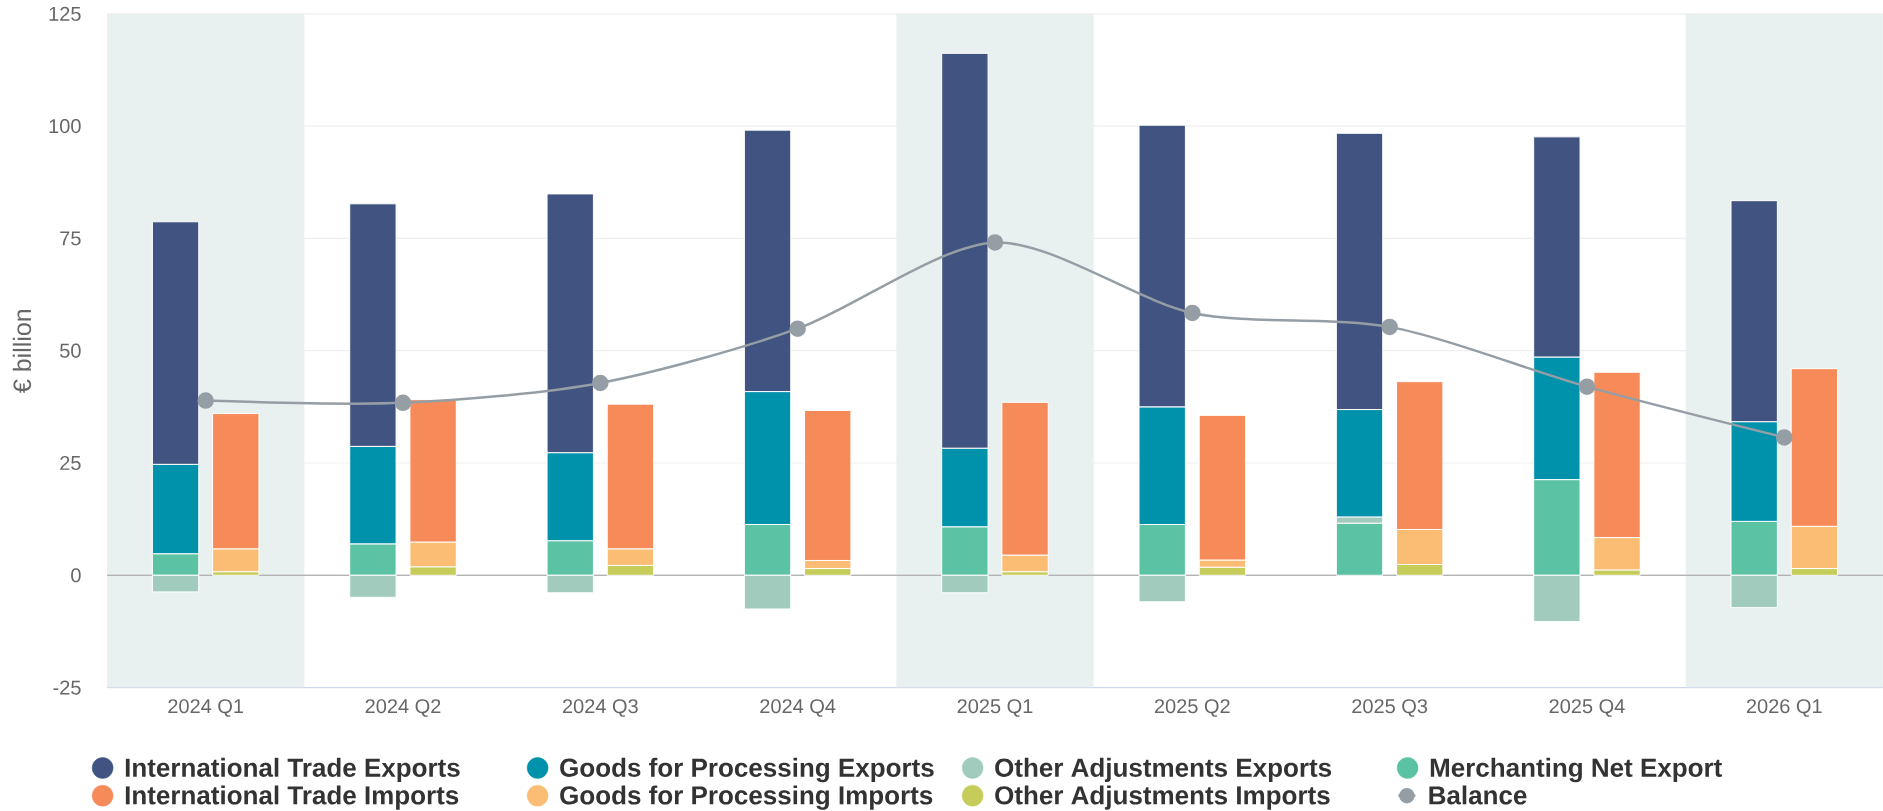  Describe the element at coordinates (747, 770) in the screenshot. I see `legend-label: Goods for Processing Exports` at that location.